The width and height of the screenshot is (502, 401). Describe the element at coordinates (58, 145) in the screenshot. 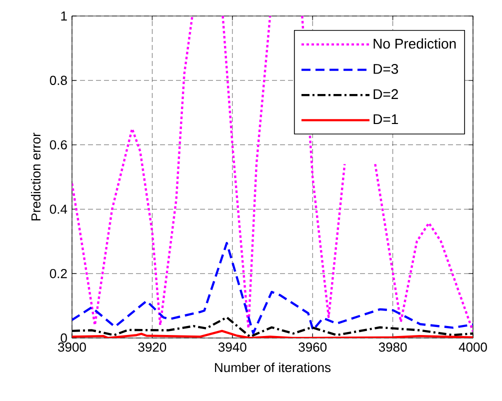

I see `y-tick-label: 0.6` at that location.